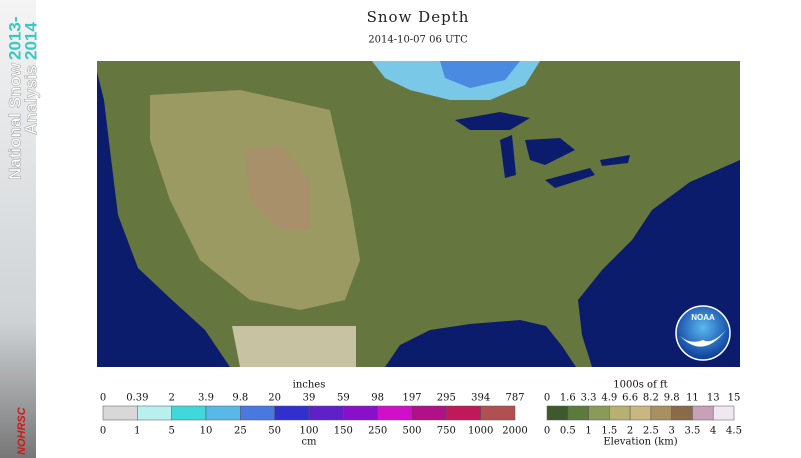 Image resolution: width=801 pixels, height=458 pixels. What do you see at coordinates (18, 229) in the screenshot?
I see `sidebar` at bounding box center [18, 229].